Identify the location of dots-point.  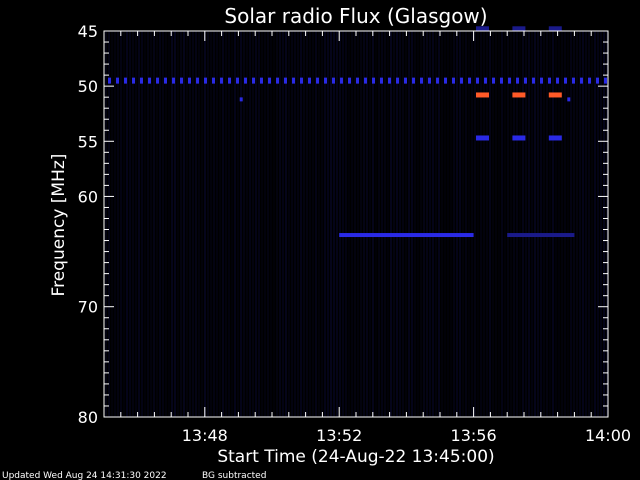
(241, 99).